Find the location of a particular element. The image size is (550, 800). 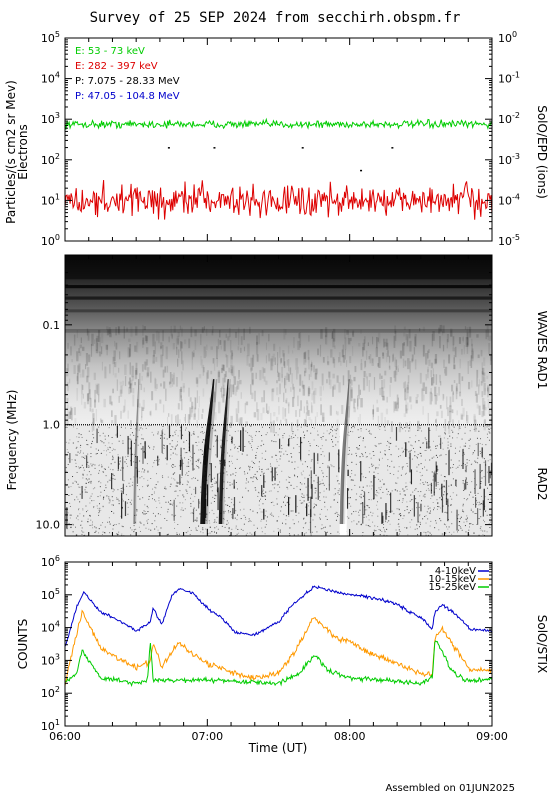

stix-plot-area is located at coordinates (278, 636).